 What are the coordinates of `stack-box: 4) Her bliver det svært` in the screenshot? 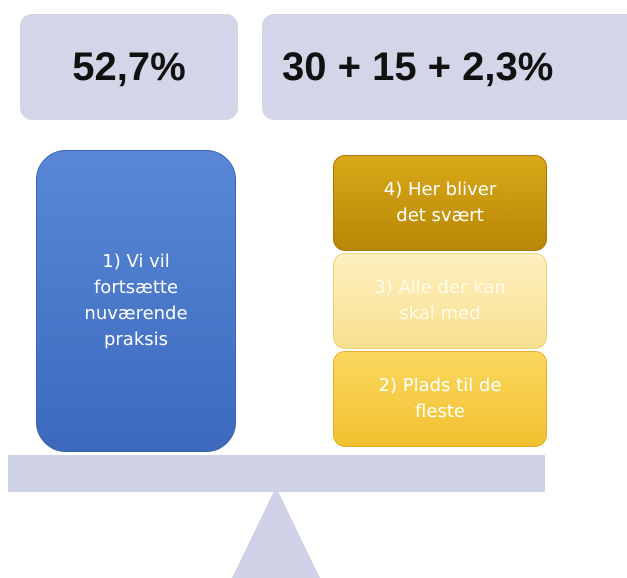 It's located at (440, 203).